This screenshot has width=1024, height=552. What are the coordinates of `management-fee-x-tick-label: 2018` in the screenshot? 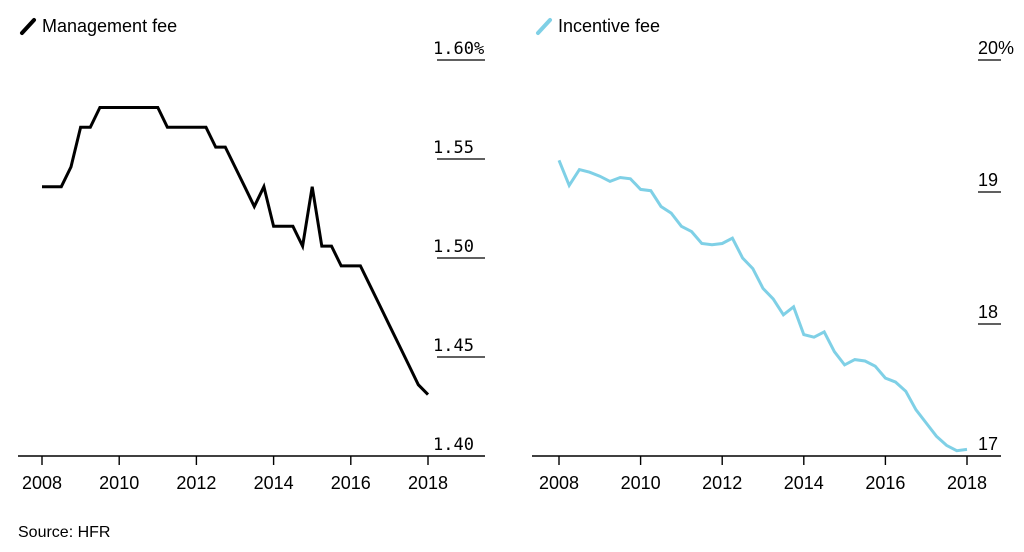 It's located at (428, 483).